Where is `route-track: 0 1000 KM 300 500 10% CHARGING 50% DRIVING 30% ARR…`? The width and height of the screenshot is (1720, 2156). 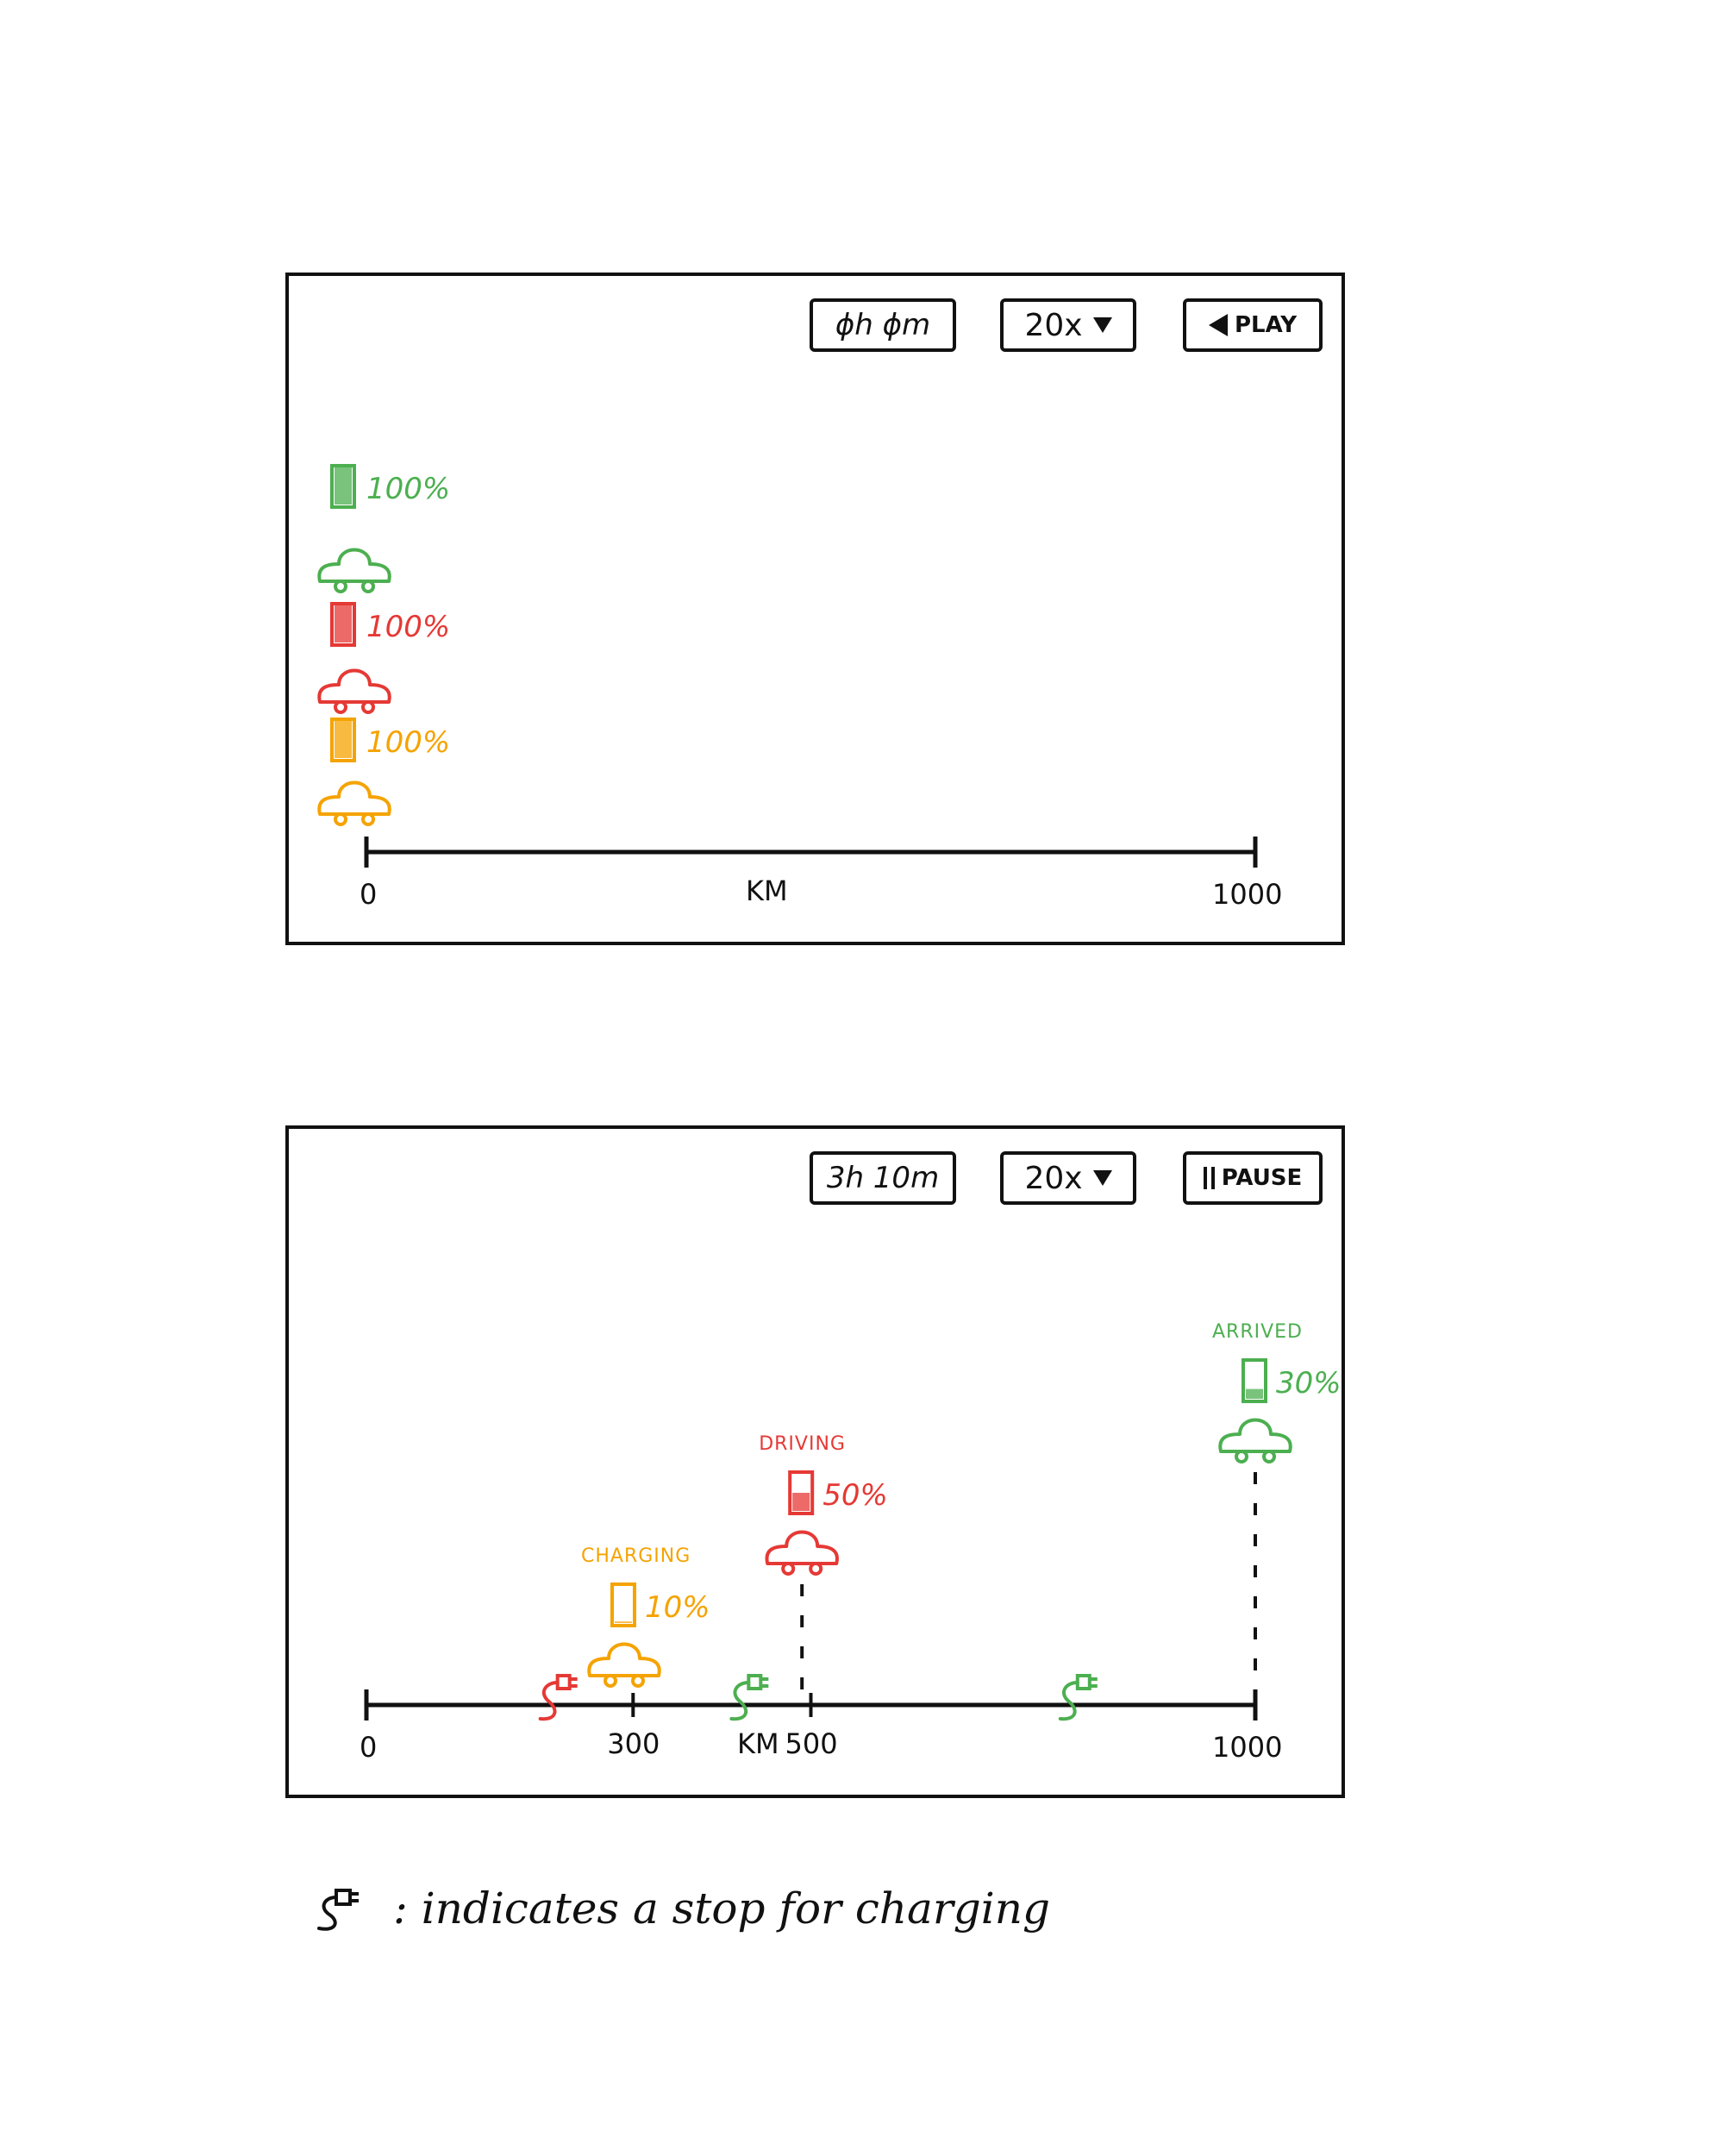 route-track: 0 1000 KM 300 500 10% CHARGING 50% DRIVING 30% ARR… is located at coordinates (851, 1542).